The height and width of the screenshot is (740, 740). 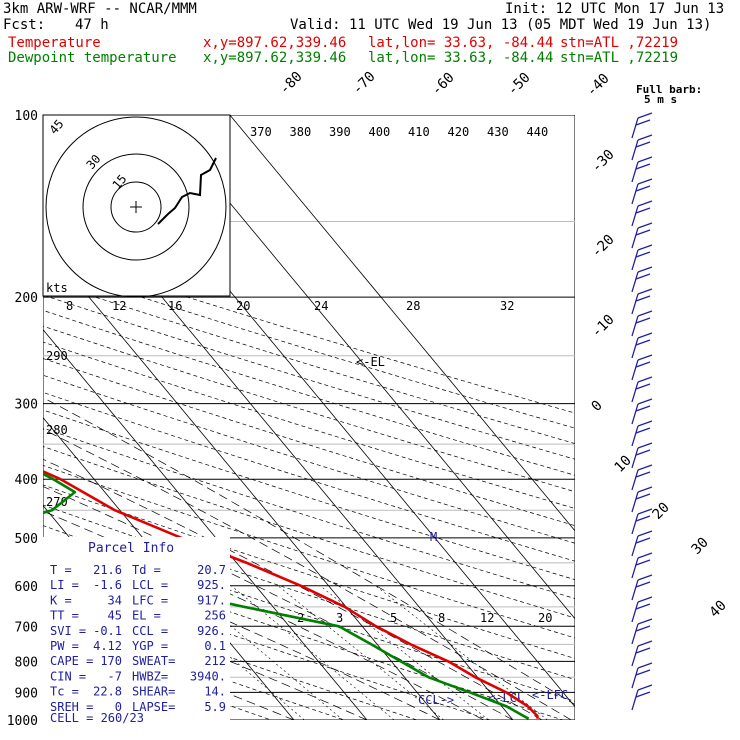 I want to click on legend-dewpoint-latlon: lat,lon= 33.63, -84.44, so click(x=461, y=58).